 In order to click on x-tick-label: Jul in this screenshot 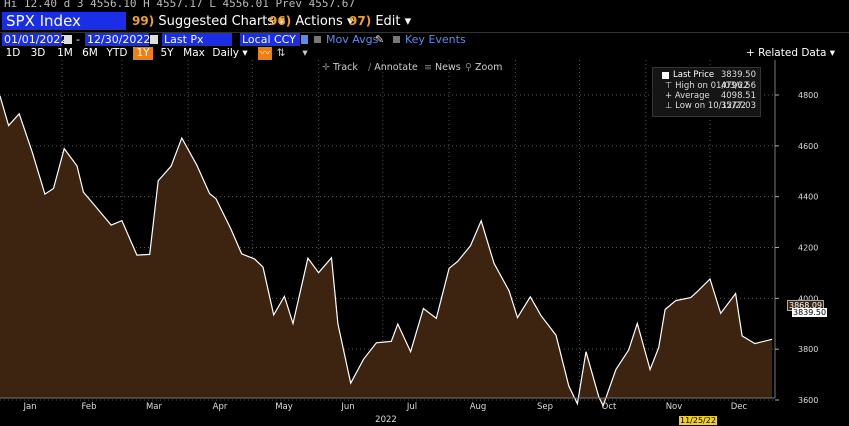, I will do `click(411, 407)`.